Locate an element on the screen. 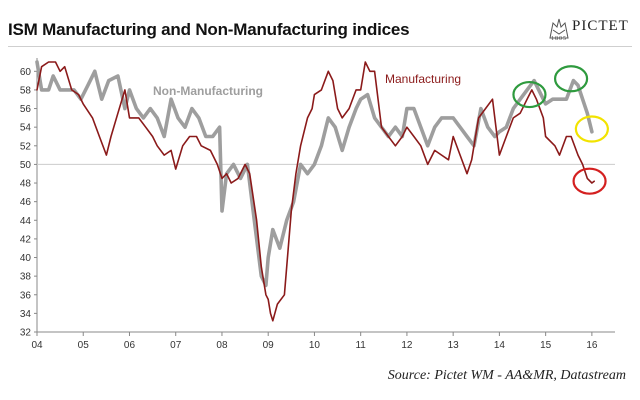 The width and height of the screenshot is (640, 400). series-label-non-manufacturing: Non-Manufacturing is located at coordinates (208, 91).